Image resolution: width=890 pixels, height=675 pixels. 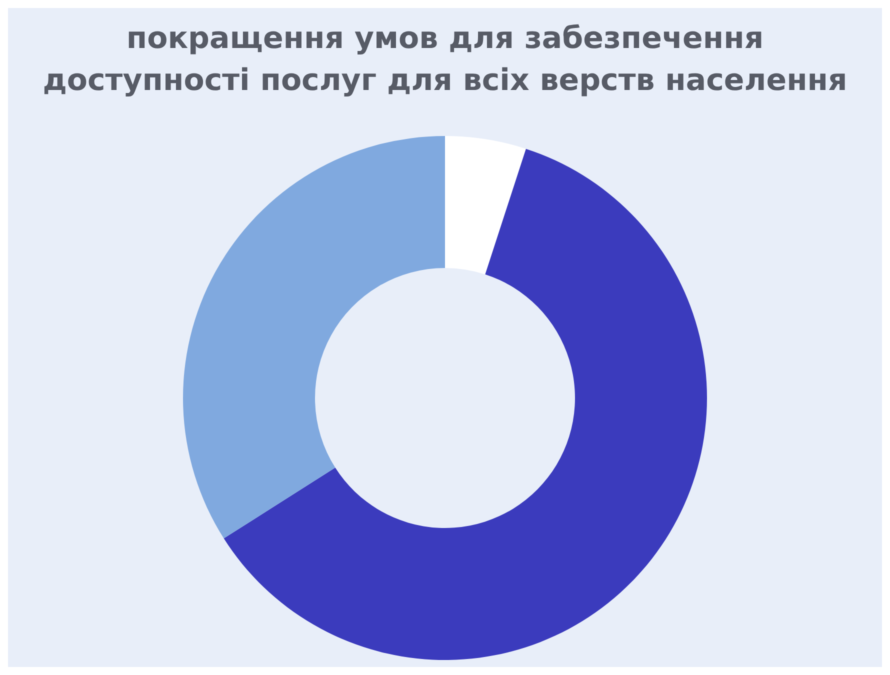 What do you see at coordinates (445, 59) in the screenshot?
I see `chart-title: покращення умов для забезпечення доступності послуг для всіх верств населення` at bounding box center [445, 59].